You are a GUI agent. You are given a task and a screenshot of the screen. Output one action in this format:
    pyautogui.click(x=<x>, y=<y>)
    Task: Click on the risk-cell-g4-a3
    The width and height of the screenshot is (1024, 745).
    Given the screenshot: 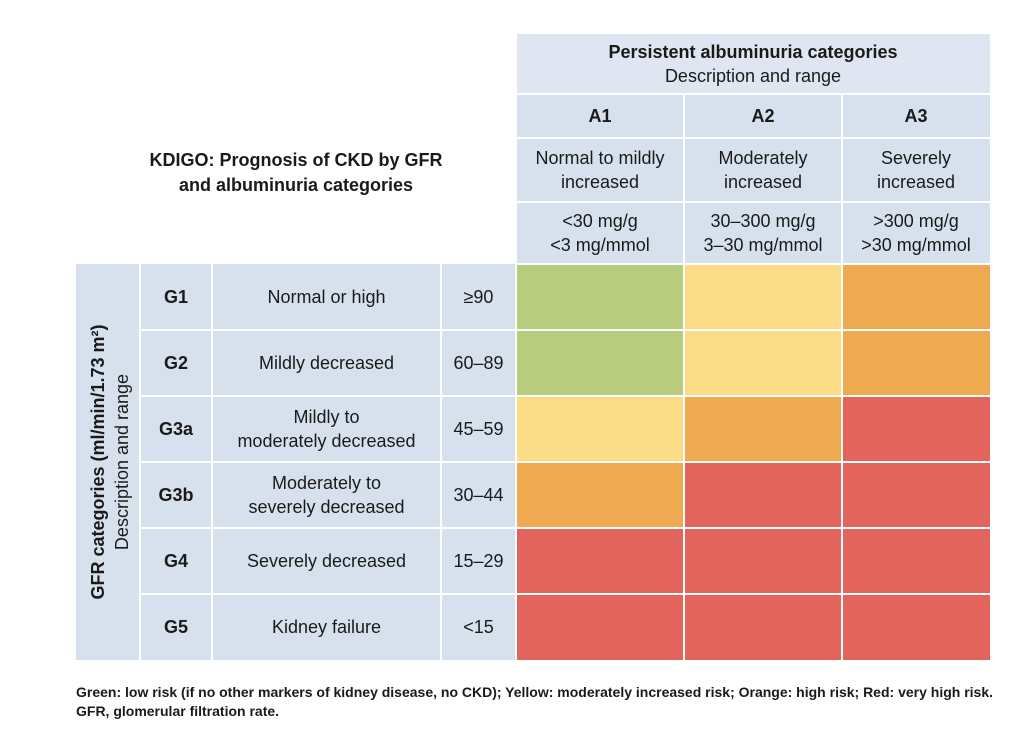 What is the action you would take?
    pyautogui.click(x=916, y=561)
    